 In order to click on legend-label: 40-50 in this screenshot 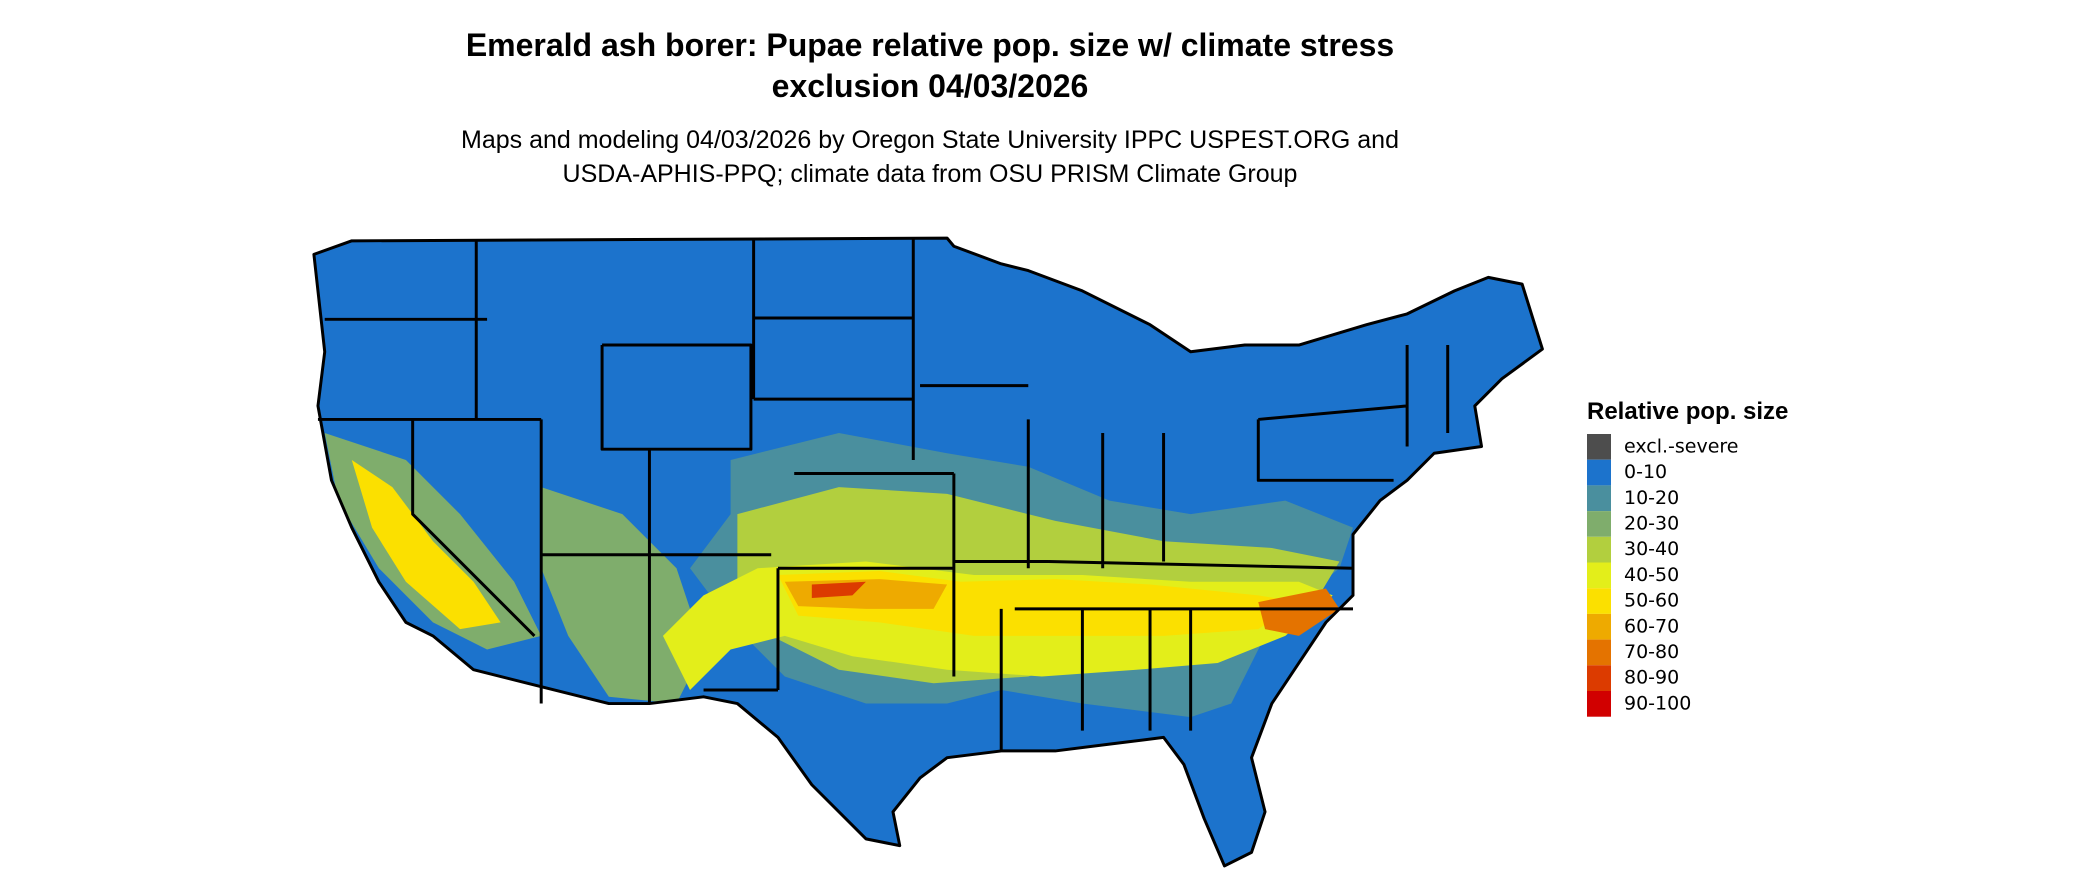, I will do `click(1651, 575)`.